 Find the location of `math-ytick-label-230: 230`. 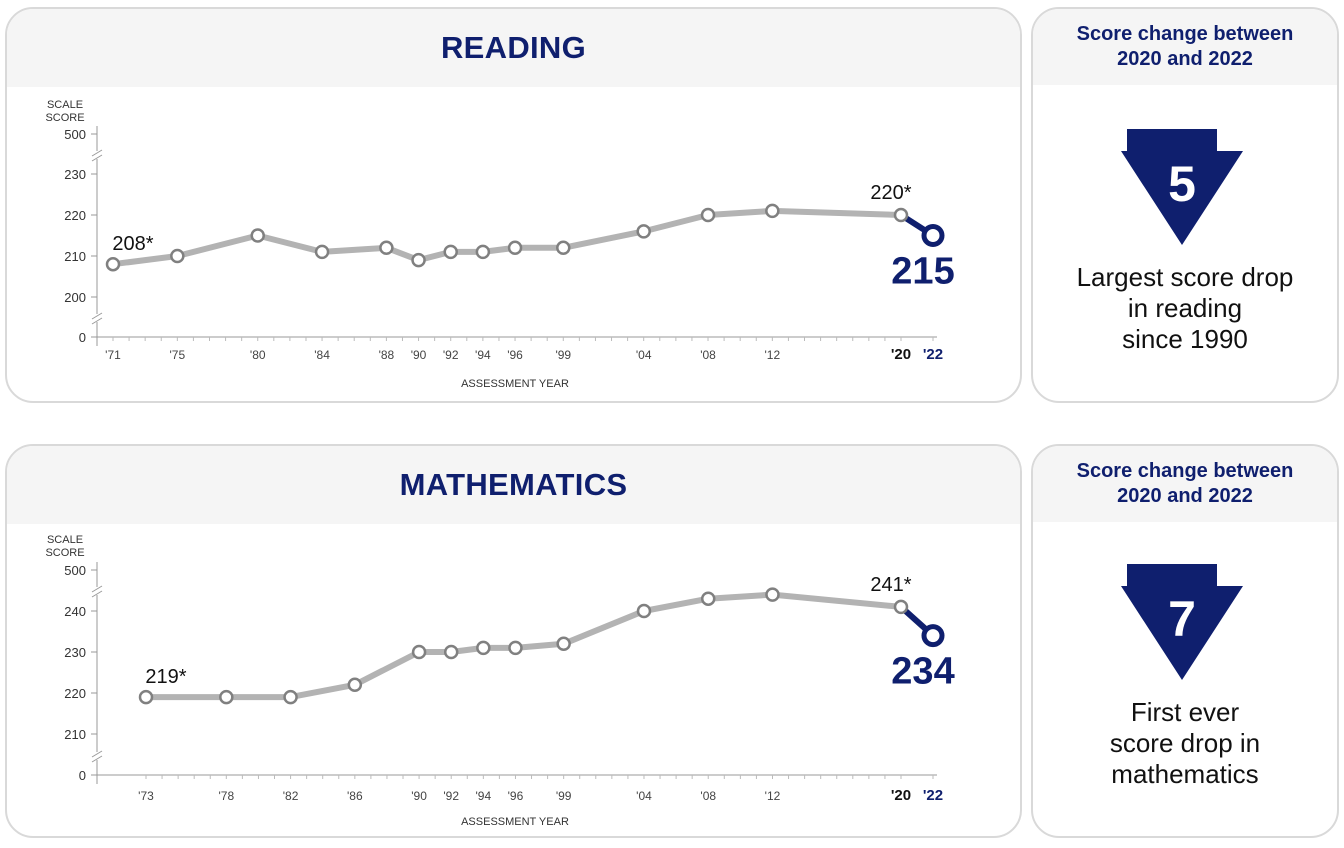

math-ytick-label-230: 230 is located at coordinates (75, 652).